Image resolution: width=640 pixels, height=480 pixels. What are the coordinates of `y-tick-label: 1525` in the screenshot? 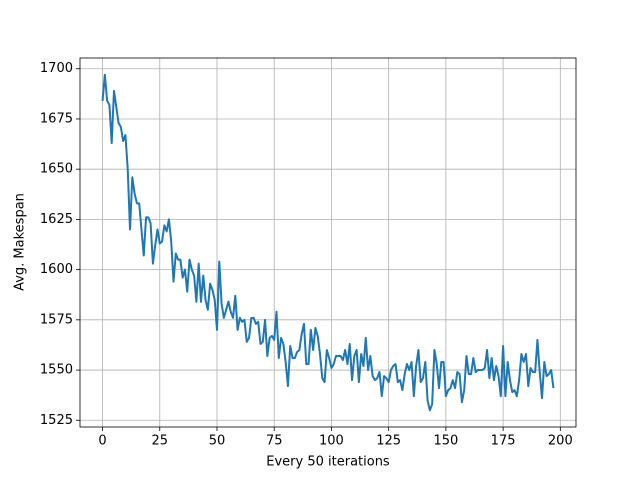 It's located at (56, 420).